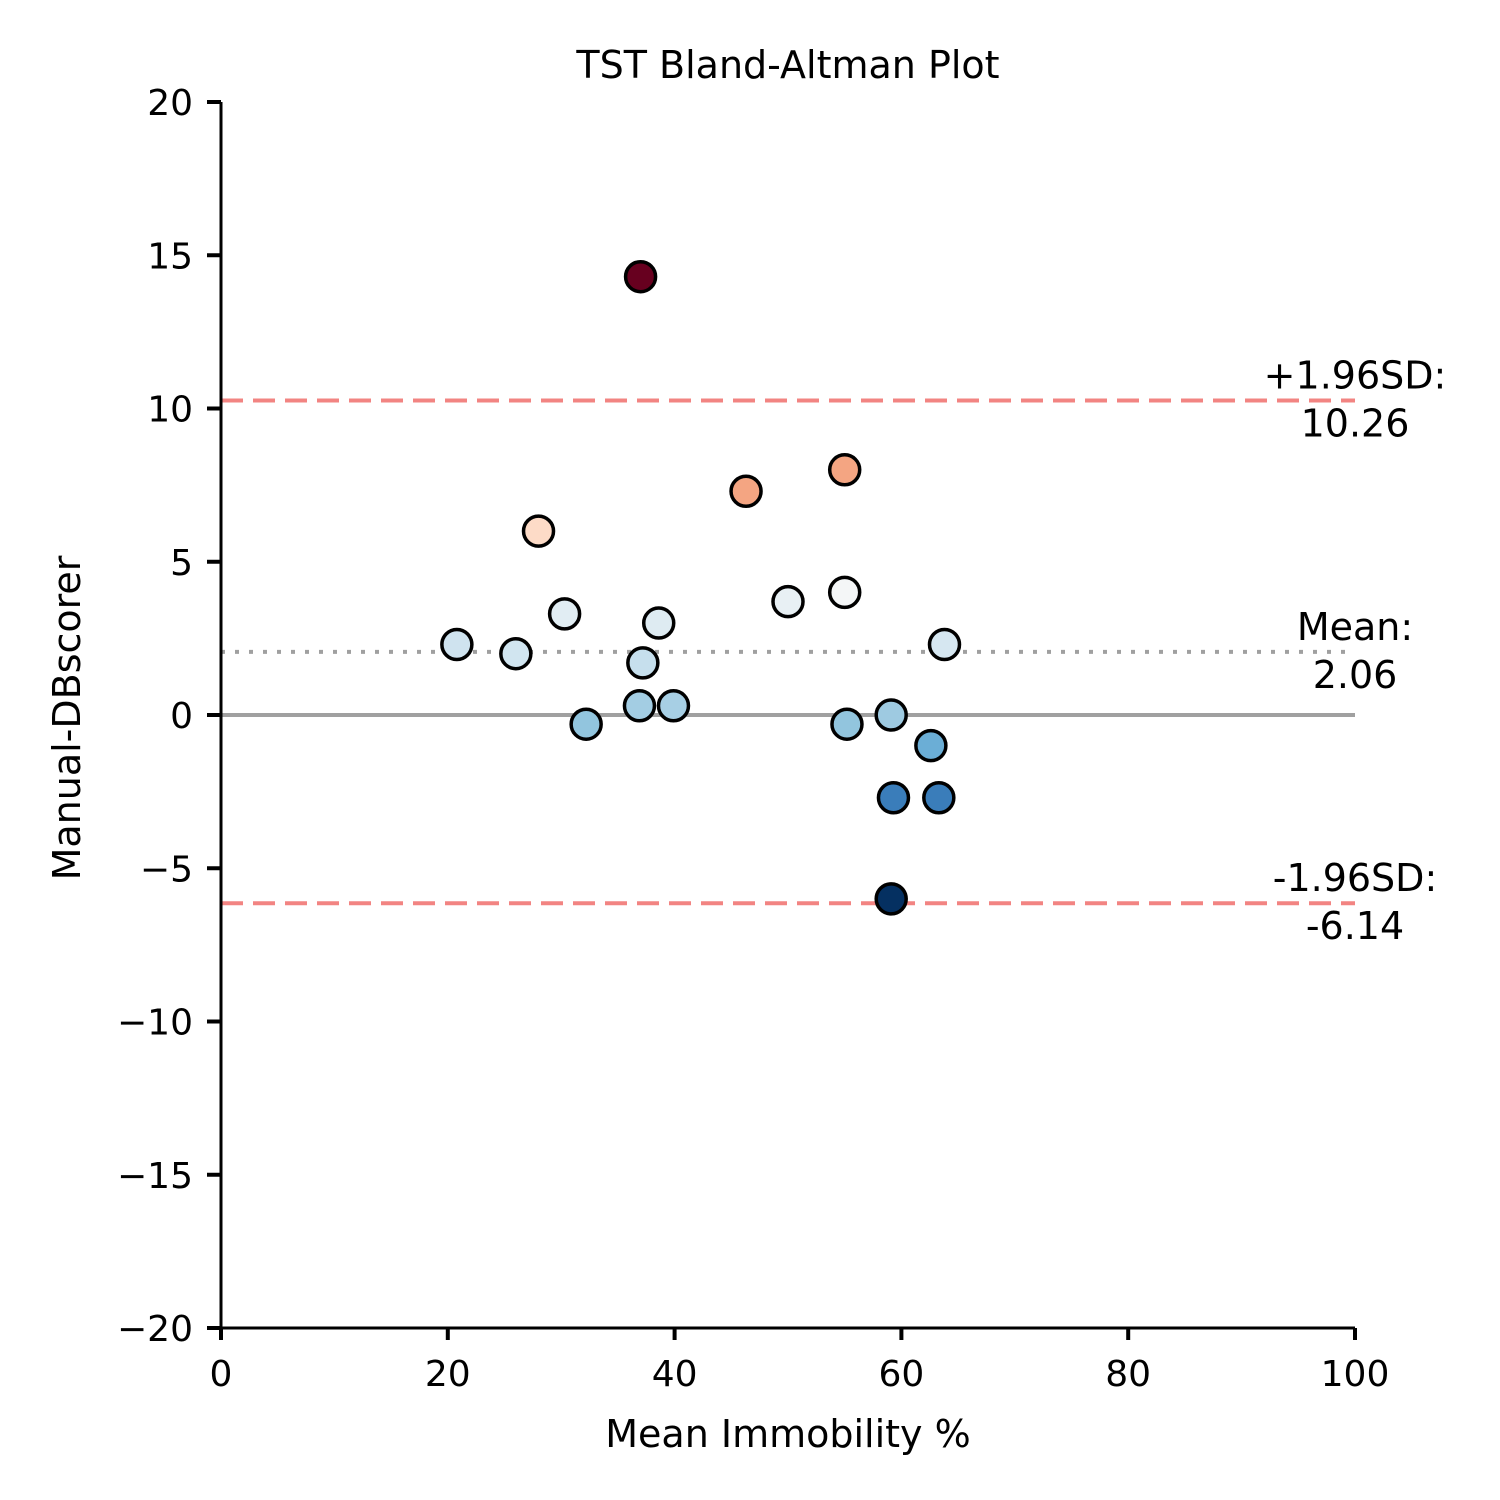 This screenshot has height=1500, width=1500. I want to click on y-tick-label: 0, so click(181, 716).